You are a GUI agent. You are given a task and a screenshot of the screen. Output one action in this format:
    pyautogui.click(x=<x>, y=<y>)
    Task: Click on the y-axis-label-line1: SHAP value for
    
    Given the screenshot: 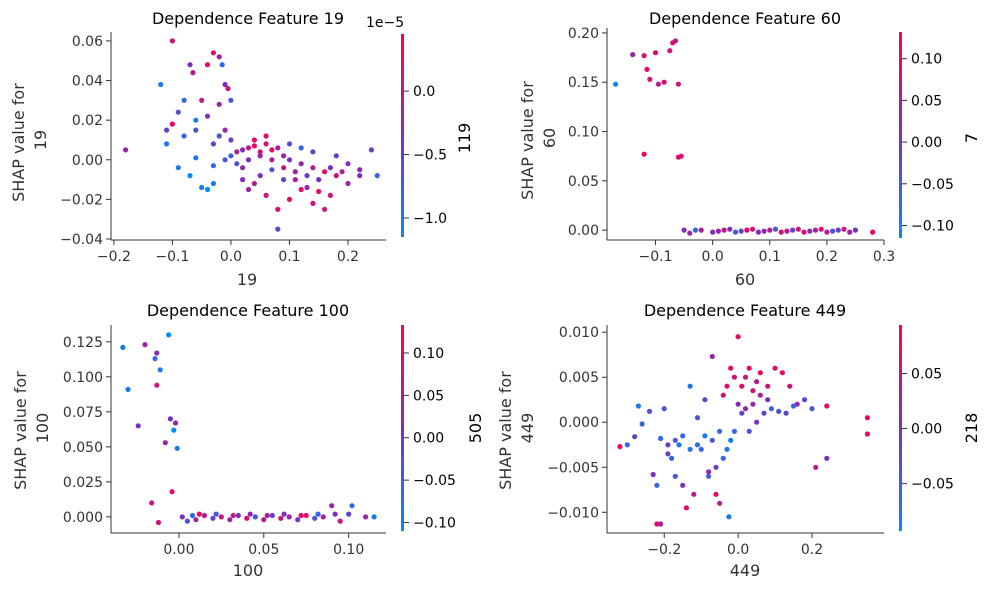 What is the action you would take?
    pyautogui.click(x=20, y=430)
    